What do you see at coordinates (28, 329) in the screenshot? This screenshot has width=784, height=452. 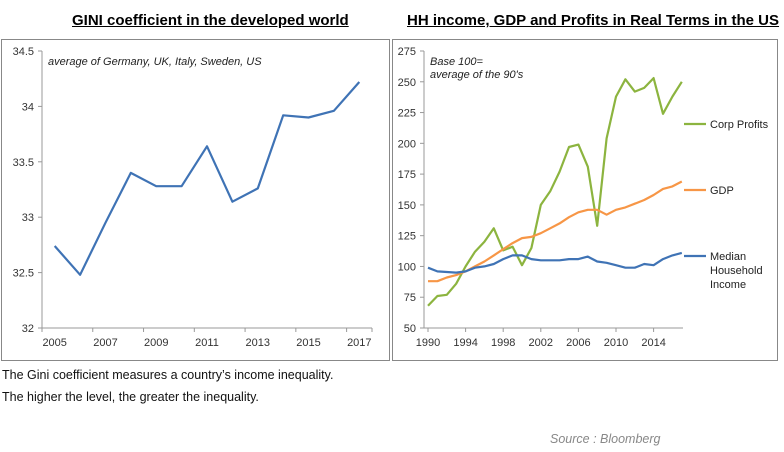 I see `y-tick-label: 32` at bounding box center [28, 329].